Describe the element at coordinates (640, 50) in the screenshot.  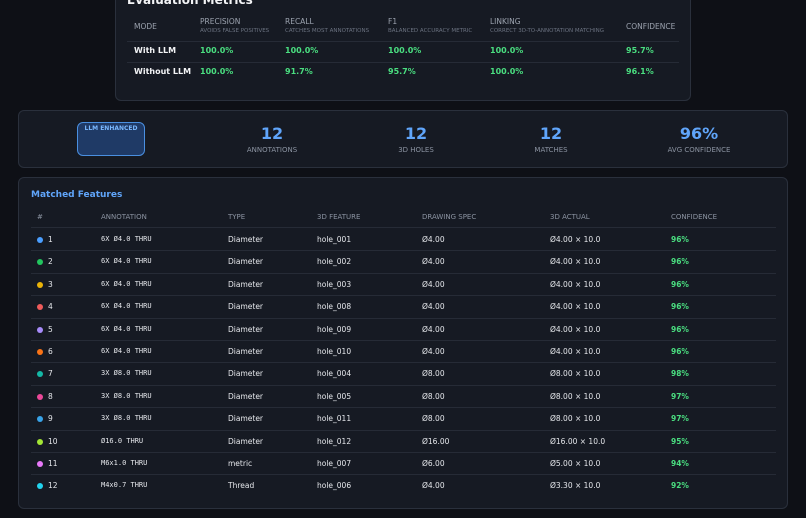
I see `metric-value: 95.7%` at that location.